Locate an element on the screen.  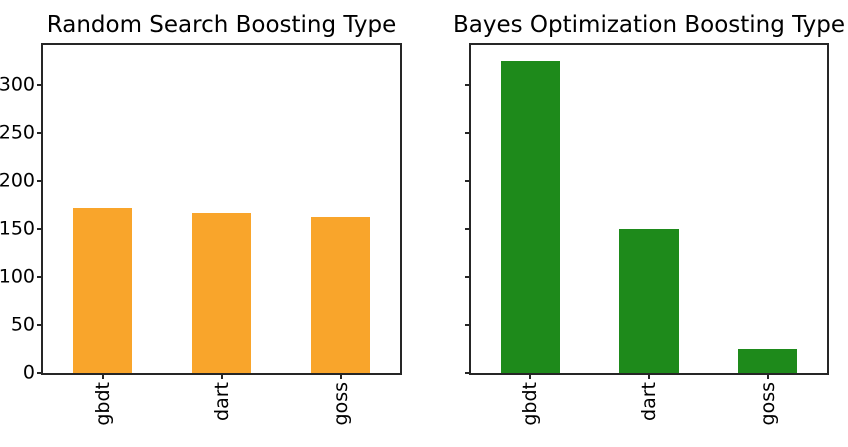
y-tick-label: 300 is located at coordinates (17, 84).